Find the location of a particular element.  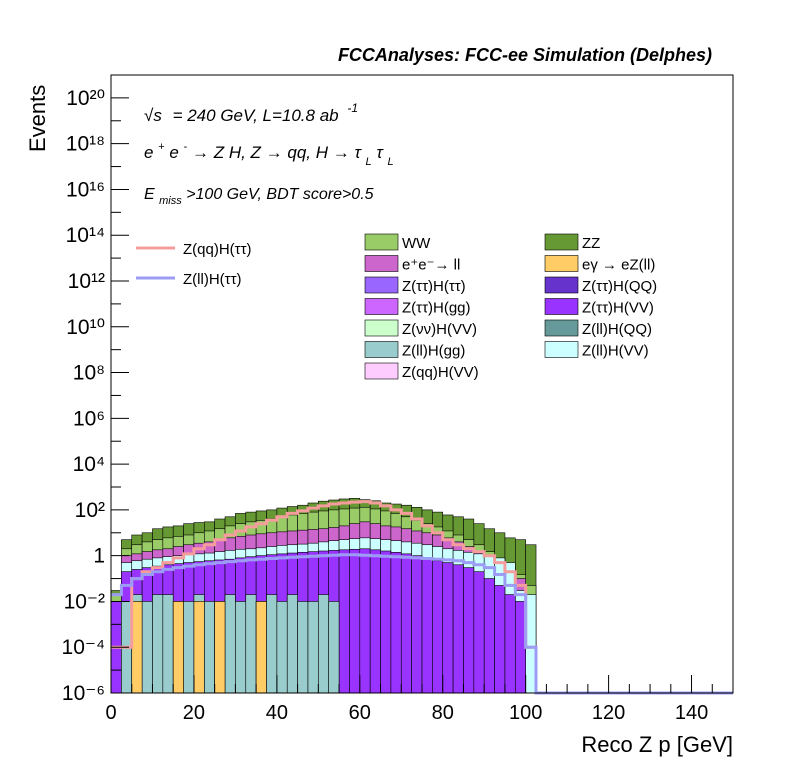

svg-text:√s = 240 GeV, L=10.8 ab: √s = 240 GeV, L=10.8 ab -1 is located at coordinates (251, 113).